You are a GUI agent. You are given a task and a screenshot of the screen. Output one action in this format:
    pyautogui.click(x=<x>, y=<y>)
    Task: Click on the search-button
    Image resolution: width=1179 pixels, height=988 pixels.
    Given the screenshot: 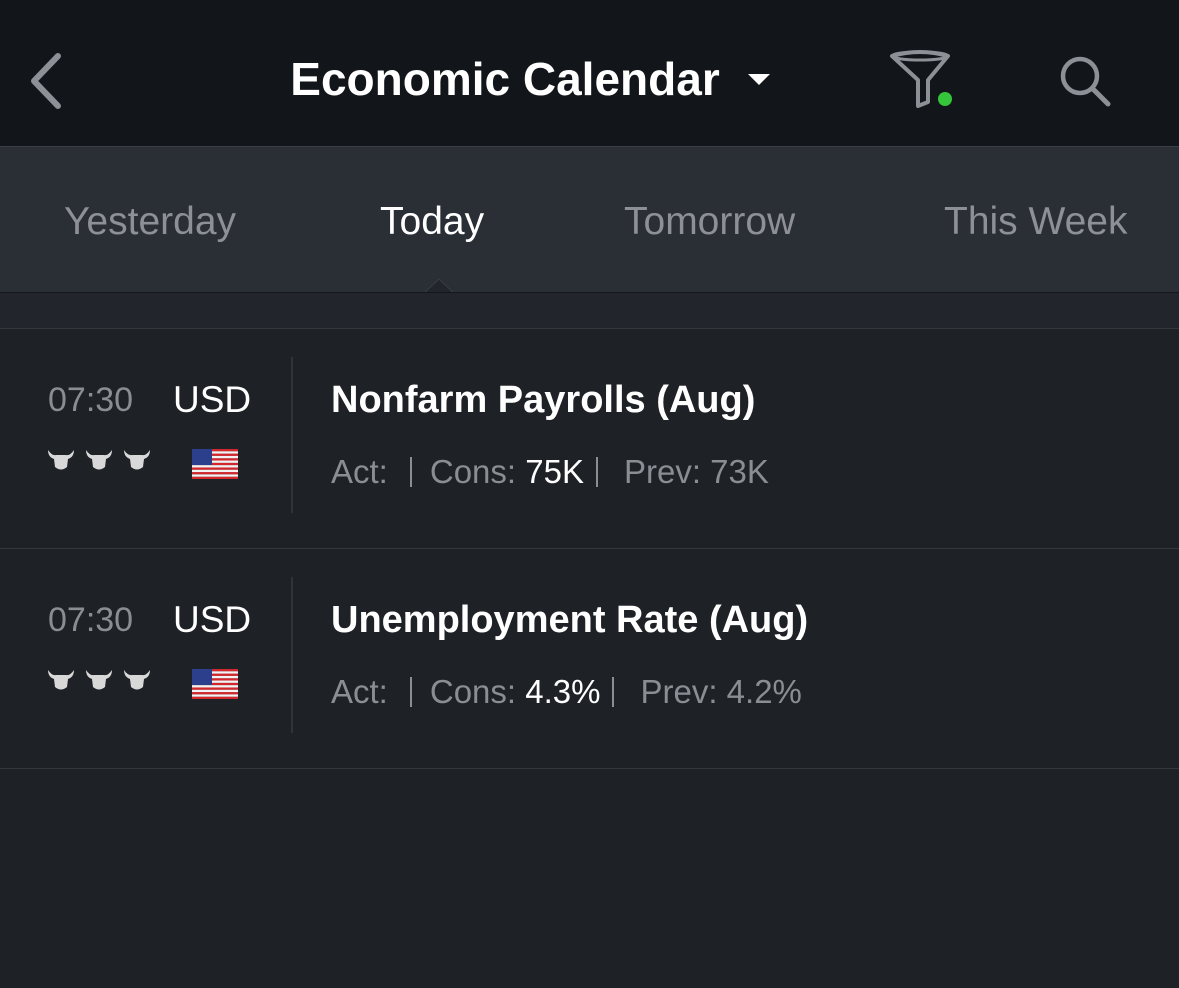 What is the action you would take?
    pyautogui.click(x=1086, y=82)
    